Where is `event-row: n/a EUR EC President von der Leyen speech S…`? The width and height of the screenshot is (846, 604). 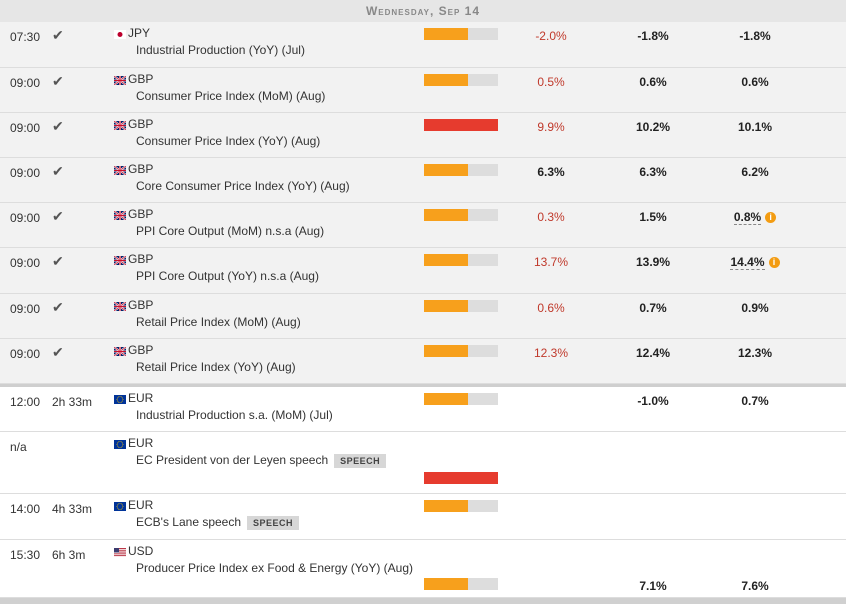 event-row: n/a EUR EC President von der Leyen speech S… is located at coordinates (423, 463).